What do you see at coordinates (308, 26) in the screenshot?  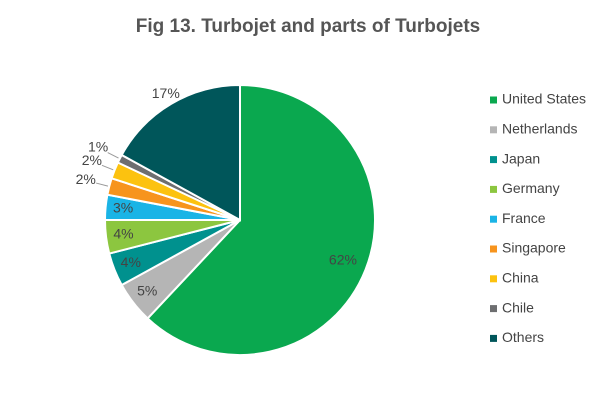 I see `chart-title: Fig 13. Turbojet and parts of Turbojets` at bounding box center [308, 26].